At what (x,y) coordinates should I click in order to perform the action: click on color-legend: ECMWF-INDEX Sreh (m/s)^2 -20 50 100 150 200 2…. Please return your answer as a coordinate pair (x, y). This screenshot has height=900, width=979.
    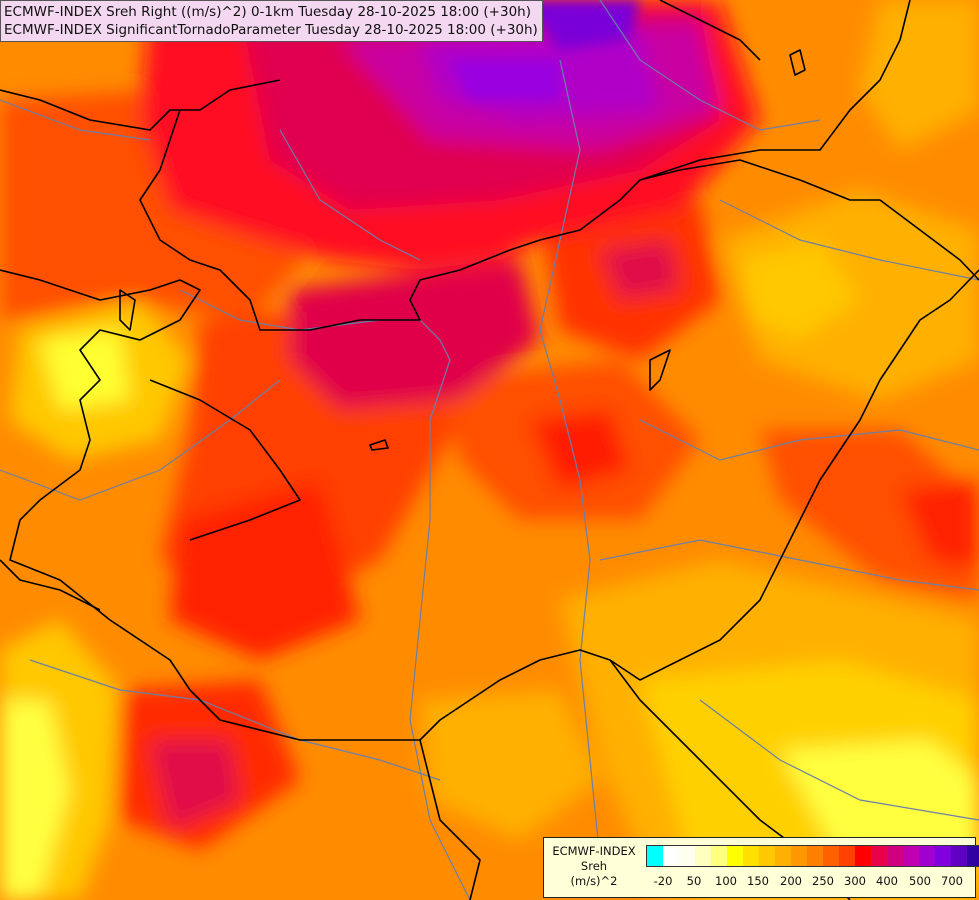
    Looking at the image, I should click on (761, 867).